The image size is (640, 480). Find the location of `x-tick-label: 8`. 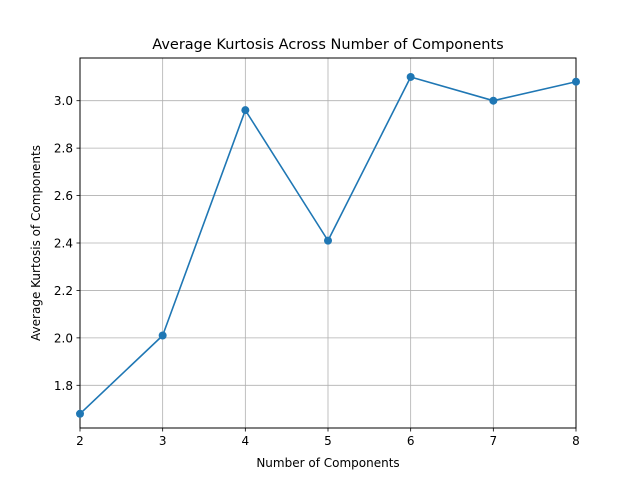

x-tick-label: 8 is located at coordinates (576, 441).